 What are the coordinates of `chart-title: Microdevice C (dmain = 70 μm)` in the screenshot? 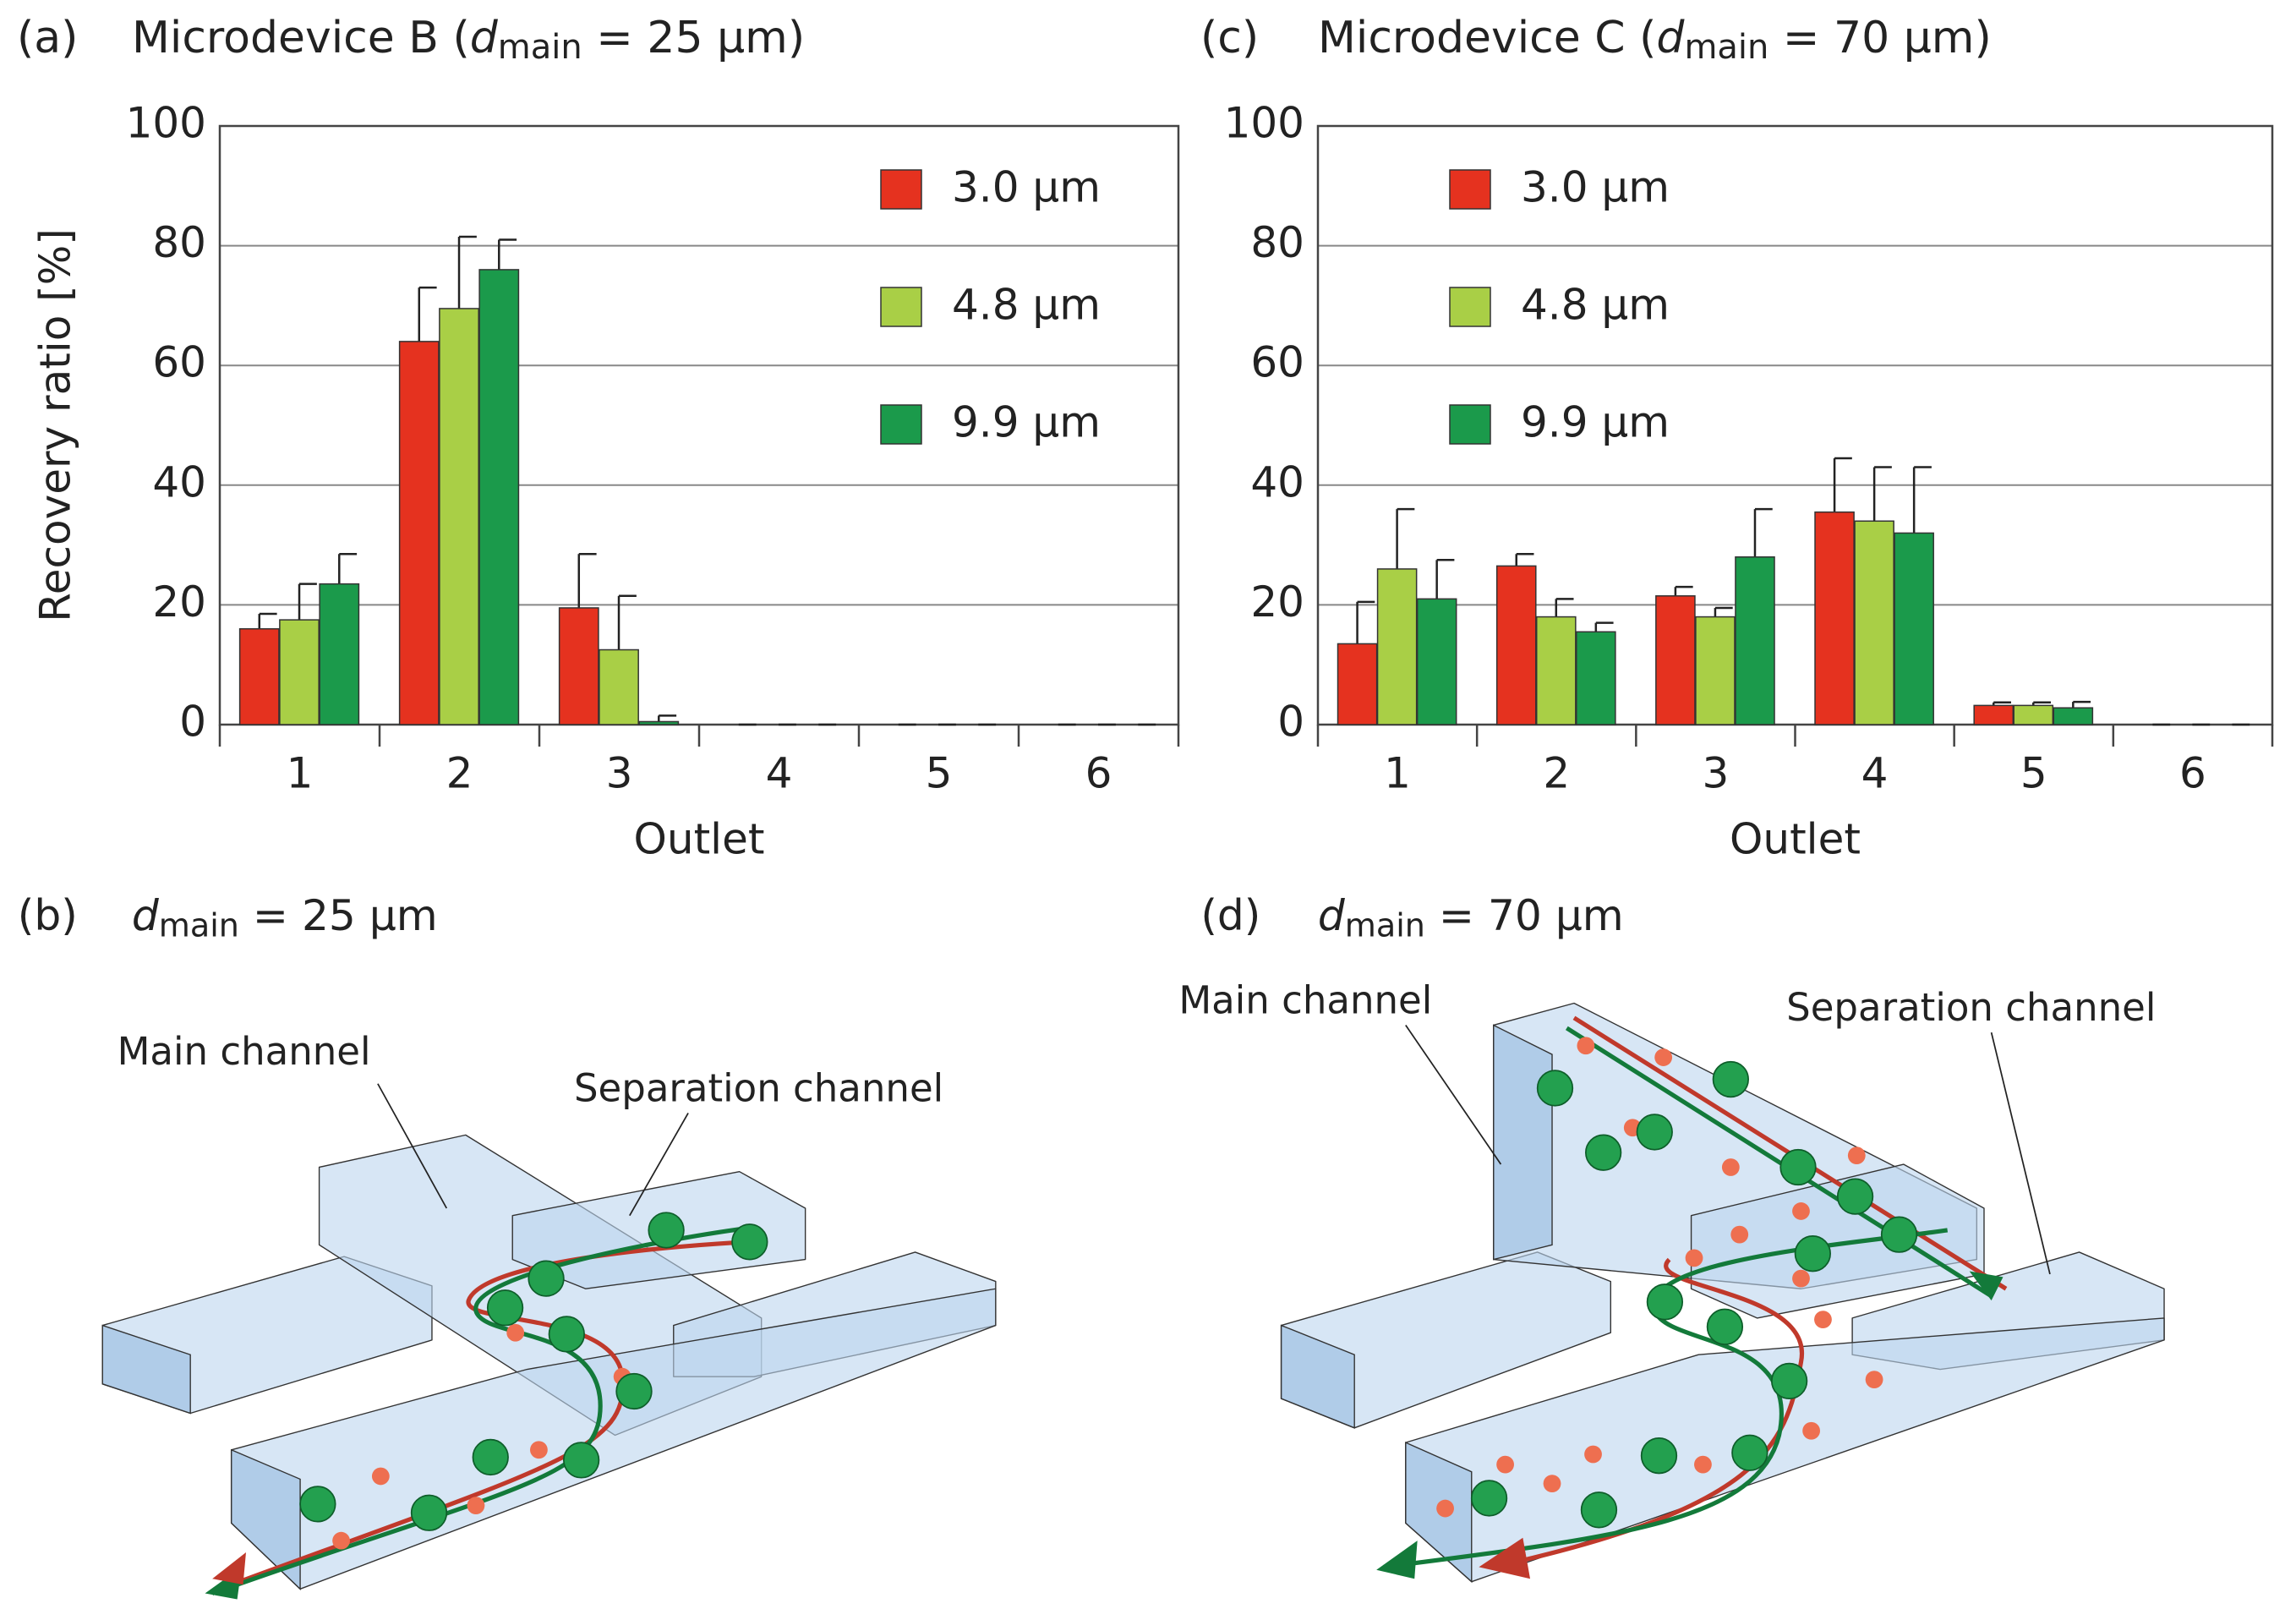 It's located at (1655, 40).